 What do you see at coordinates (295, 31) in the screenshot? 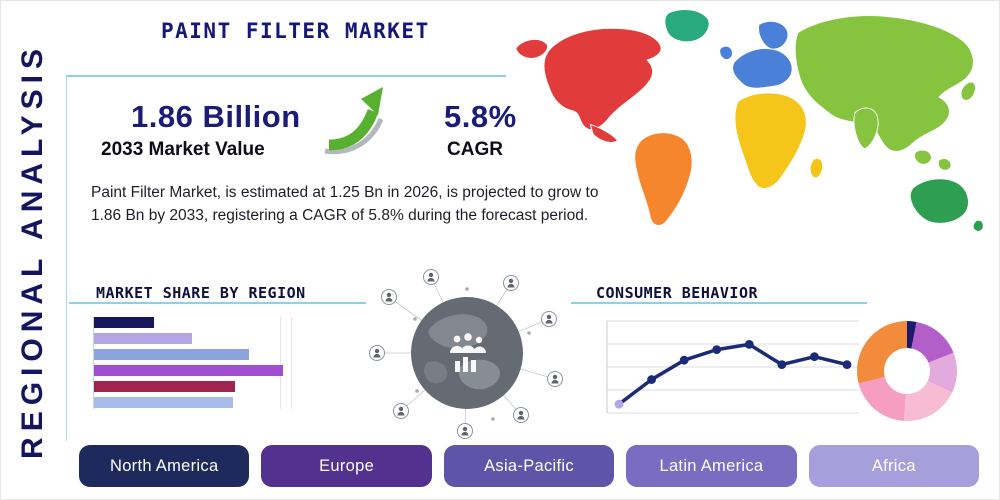
I see `page-title: PAINT FILTER MARKET` at bounding box center [295, 31].